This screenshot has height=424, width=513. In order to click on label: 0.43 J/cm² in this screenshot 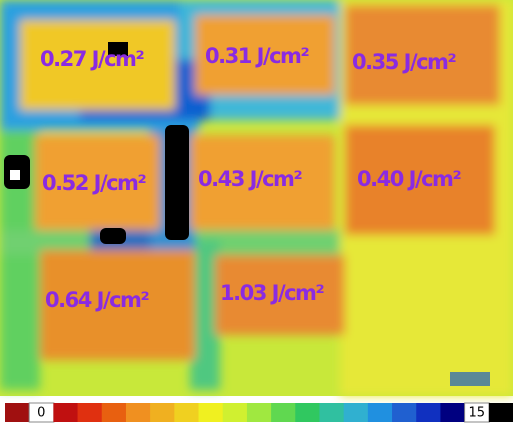, I will do `click(250, 179)`.